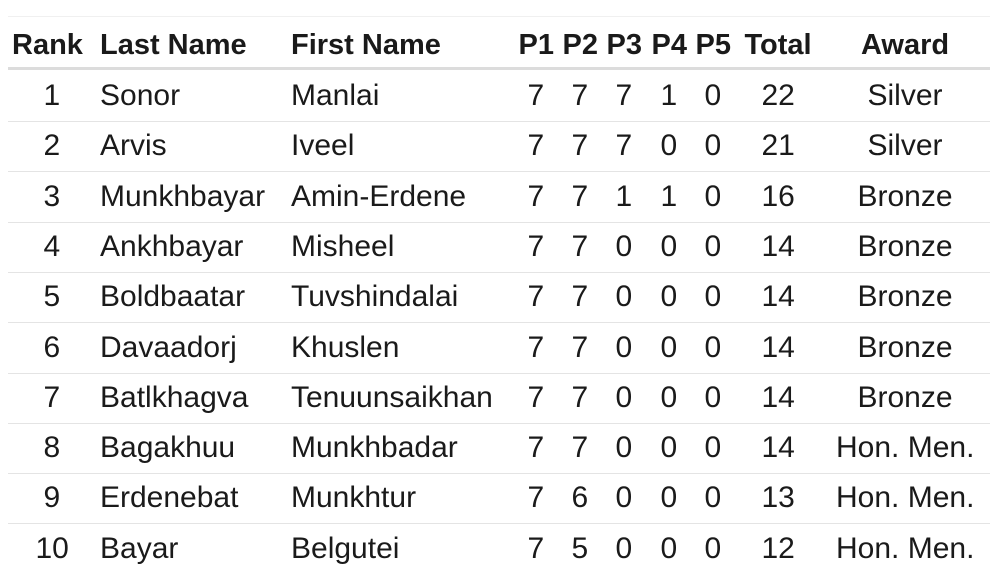  I want to click on table-cell: 2, so click(52, 146).